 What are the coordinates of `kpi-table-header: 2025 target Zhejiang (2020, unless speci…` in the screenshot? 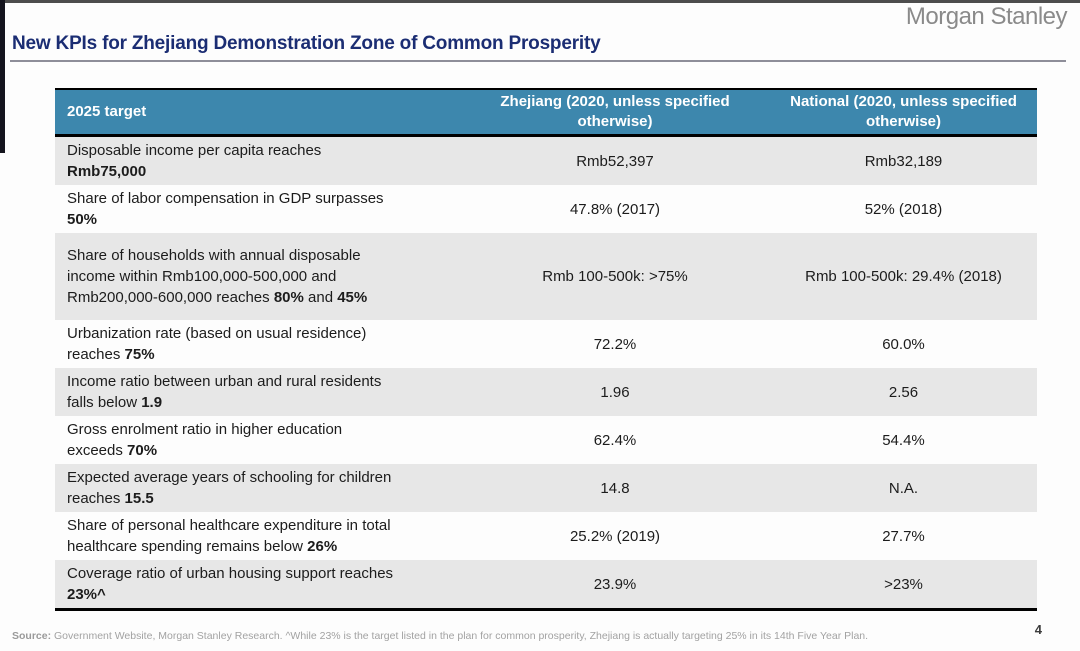 It's located at (546, 113).